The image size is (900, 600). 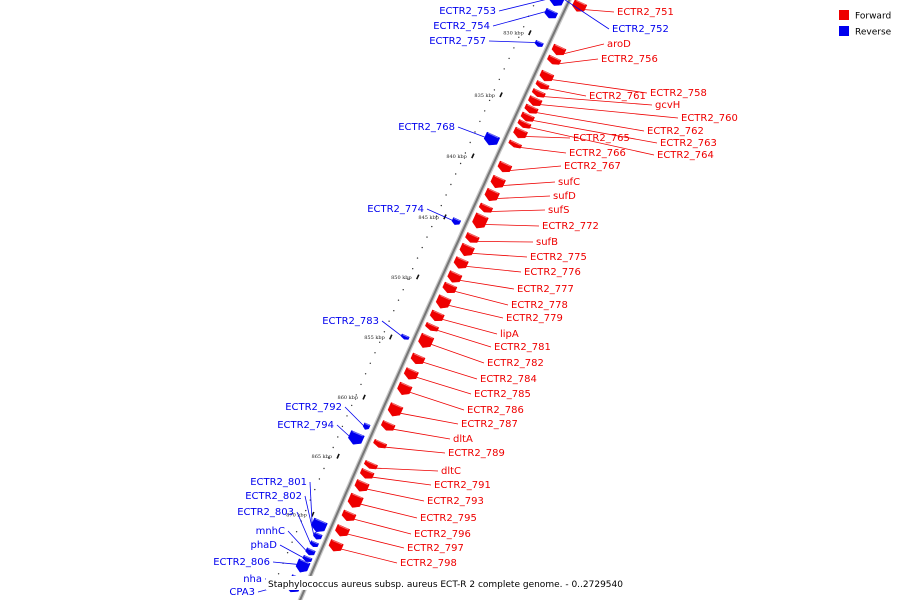 I want to click on gene-label: mnhC, so click(x=270, y=531).